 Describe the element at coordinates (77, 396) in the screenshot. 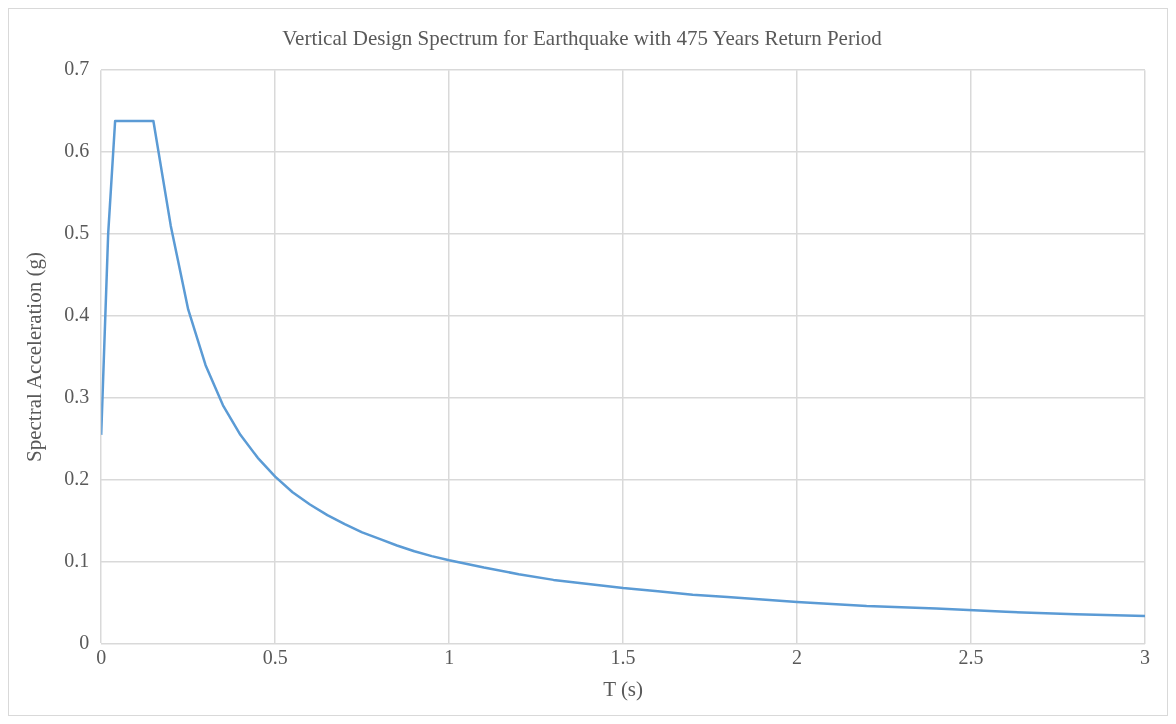

I see `y-tick-label: 0.3` at that location.